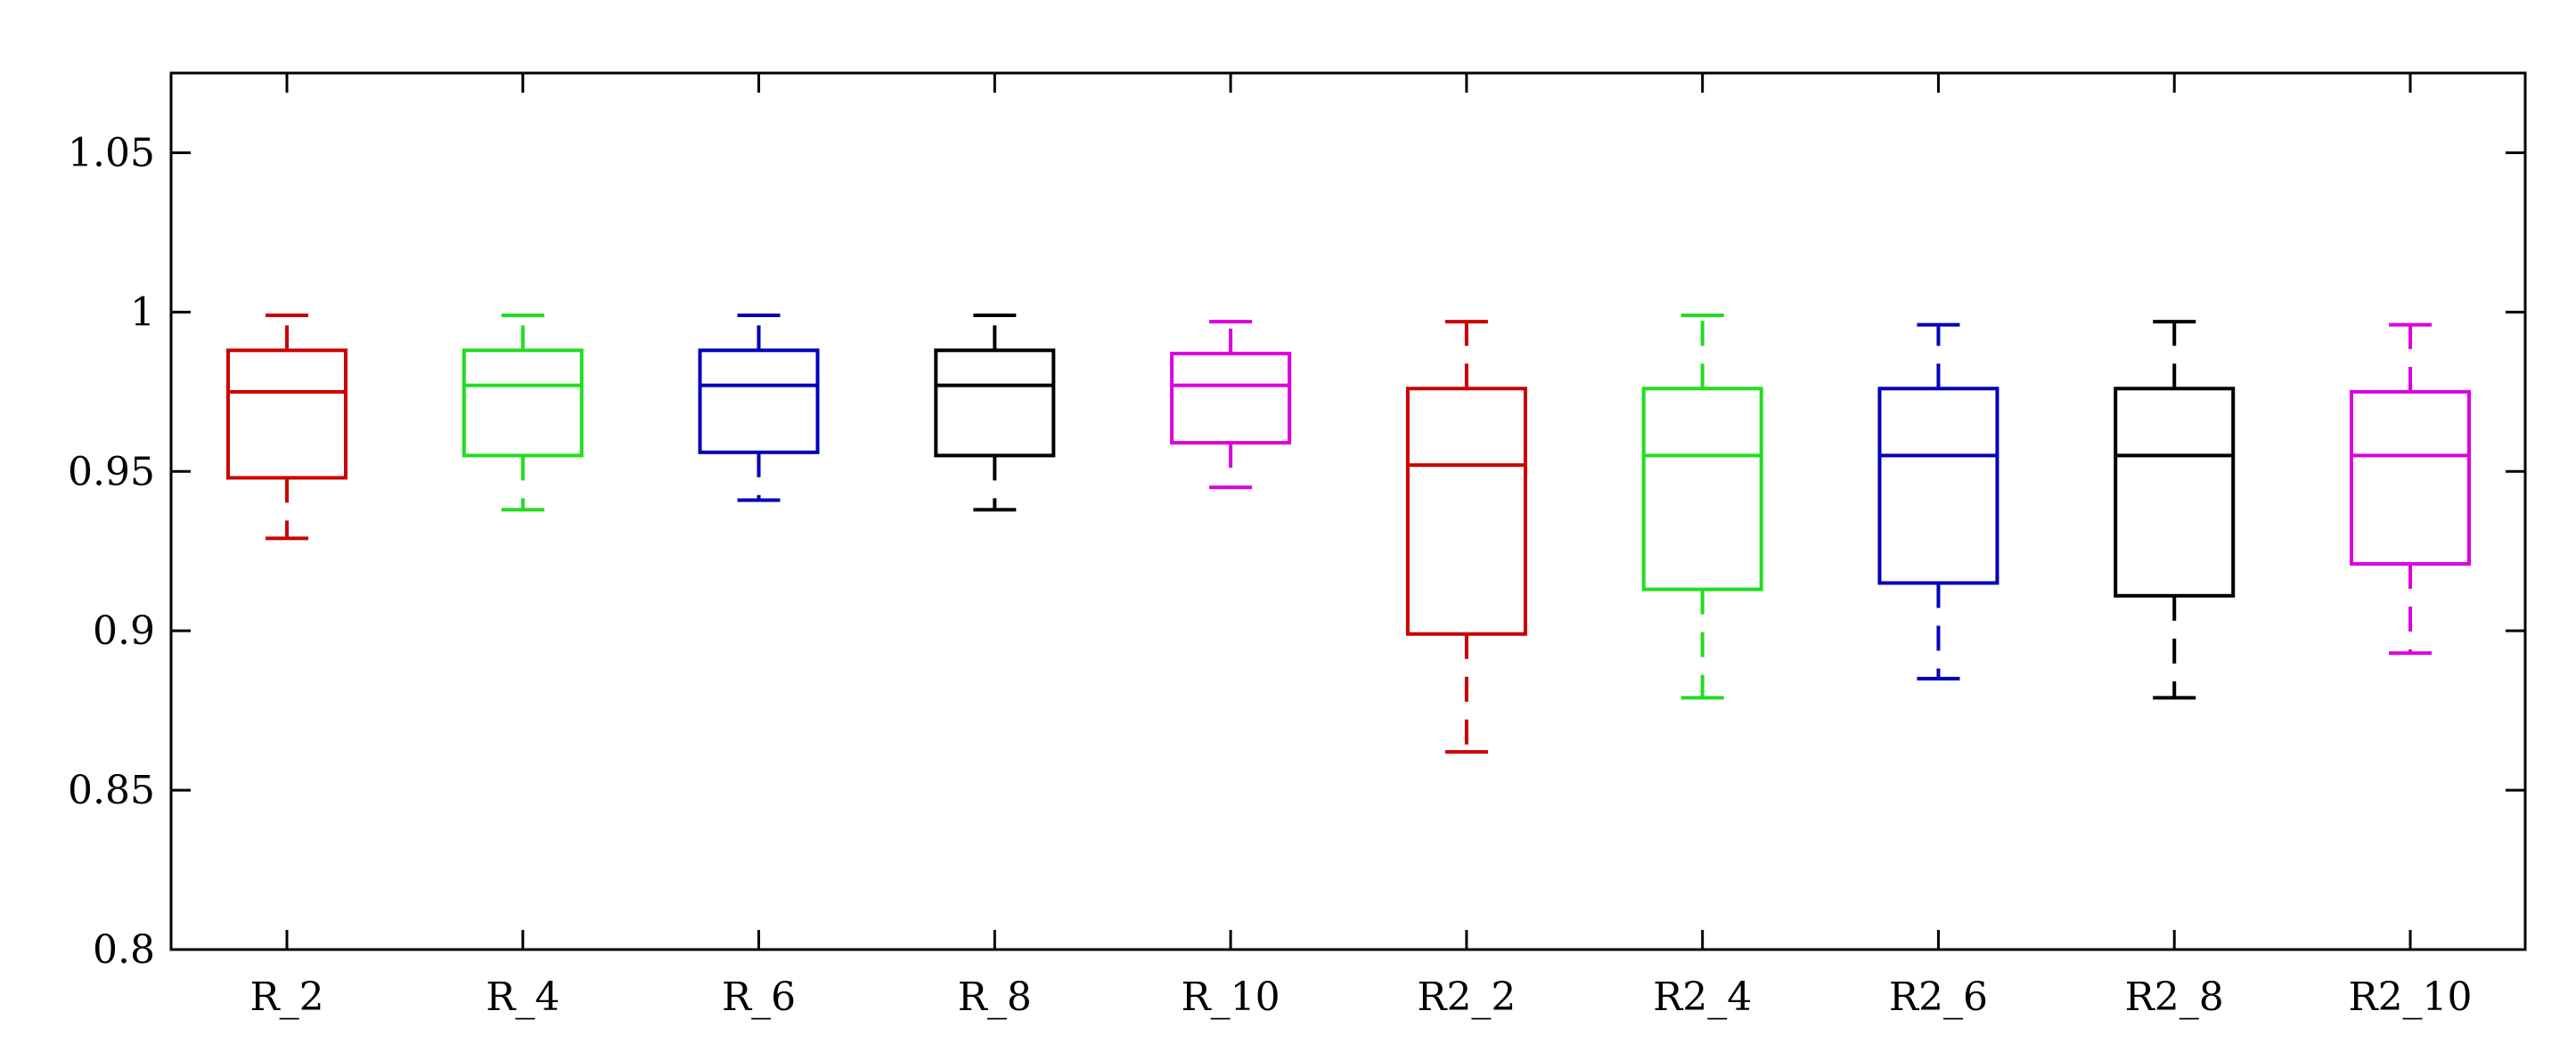 Image resolution: width=2576 pixels, height=1060 pixels. Describe the element at coordinates (142, 312) in the screenshot. I see `y-tick-label: 1` at that location.